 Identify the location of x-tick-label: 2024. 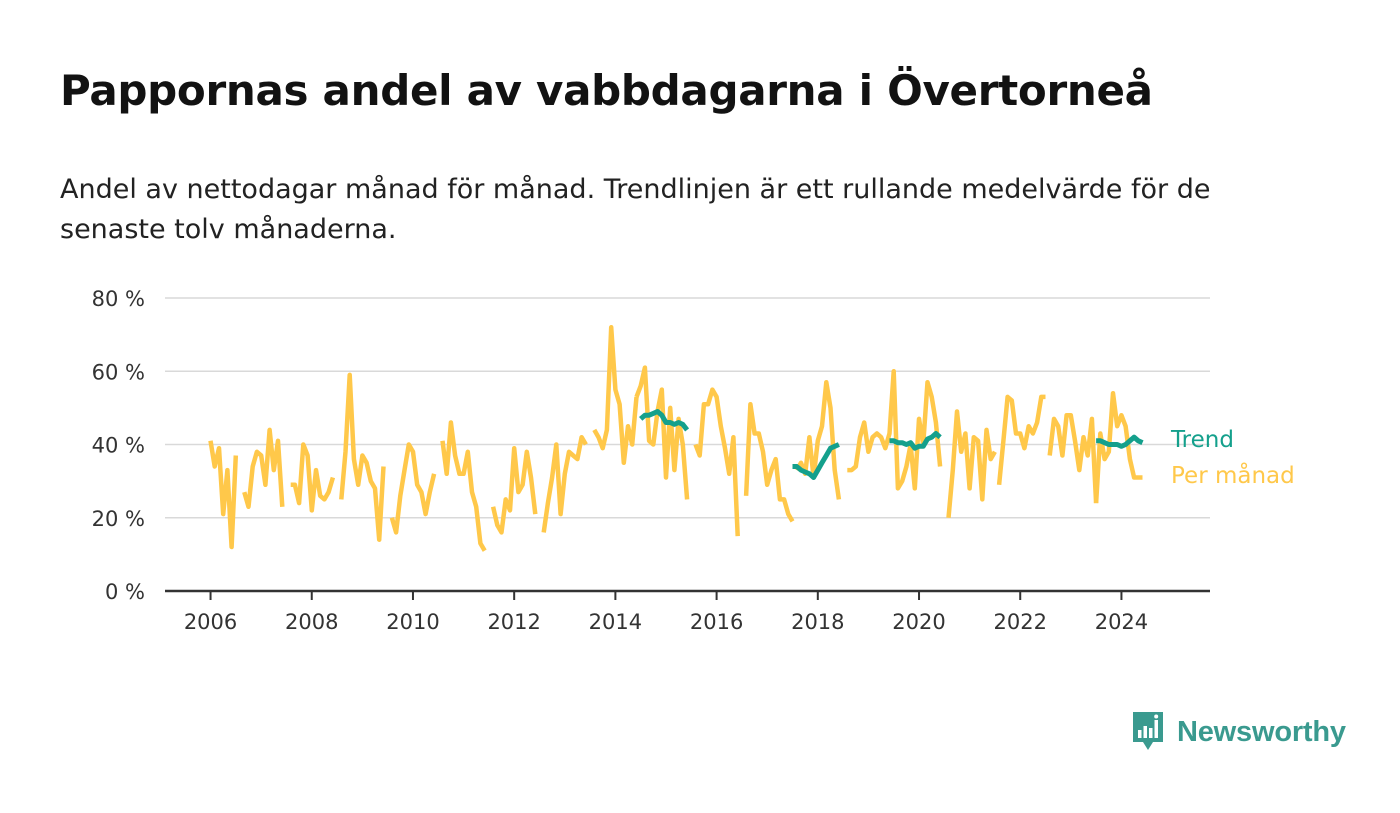
(1121, 622).